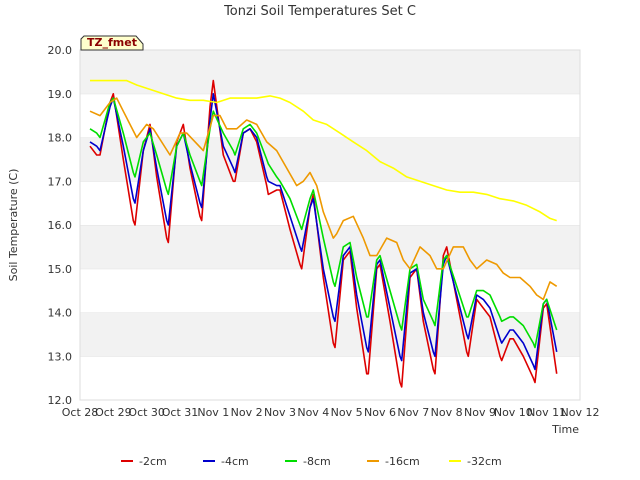  I want to click on y-tick-label: 16.0, so click(60, 225).